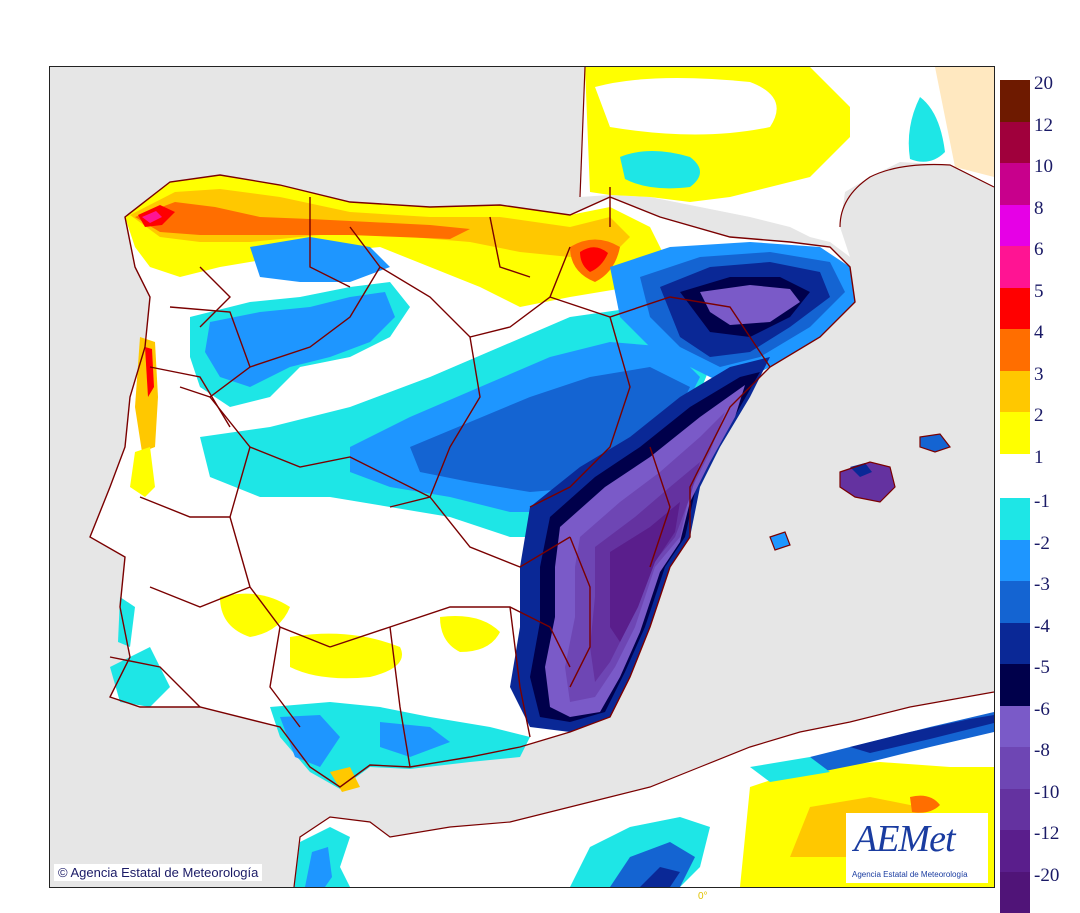 This screenshot has height=913, width=1080. I want to click on legend-label: -6, so click(1042, 710).